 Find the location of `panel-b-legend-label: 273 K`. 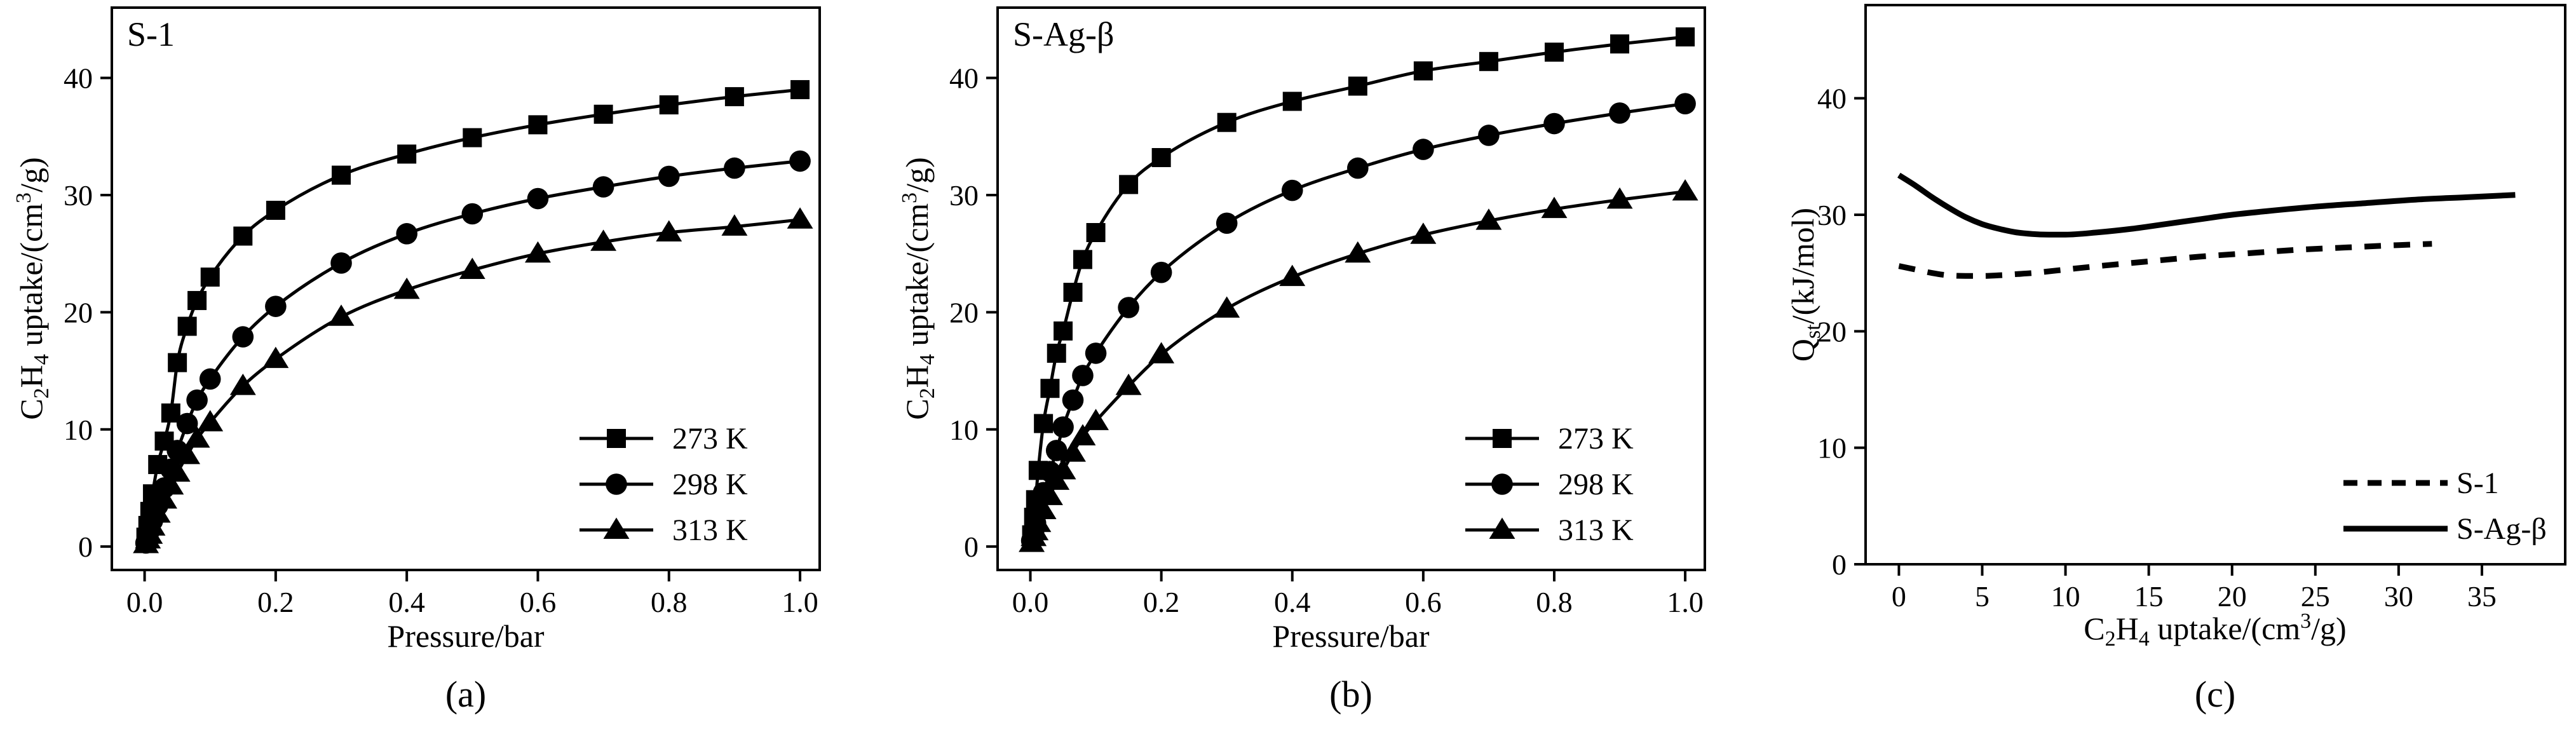

panel-b-legend-label: 273 K is located at coordinates (1596, 439).